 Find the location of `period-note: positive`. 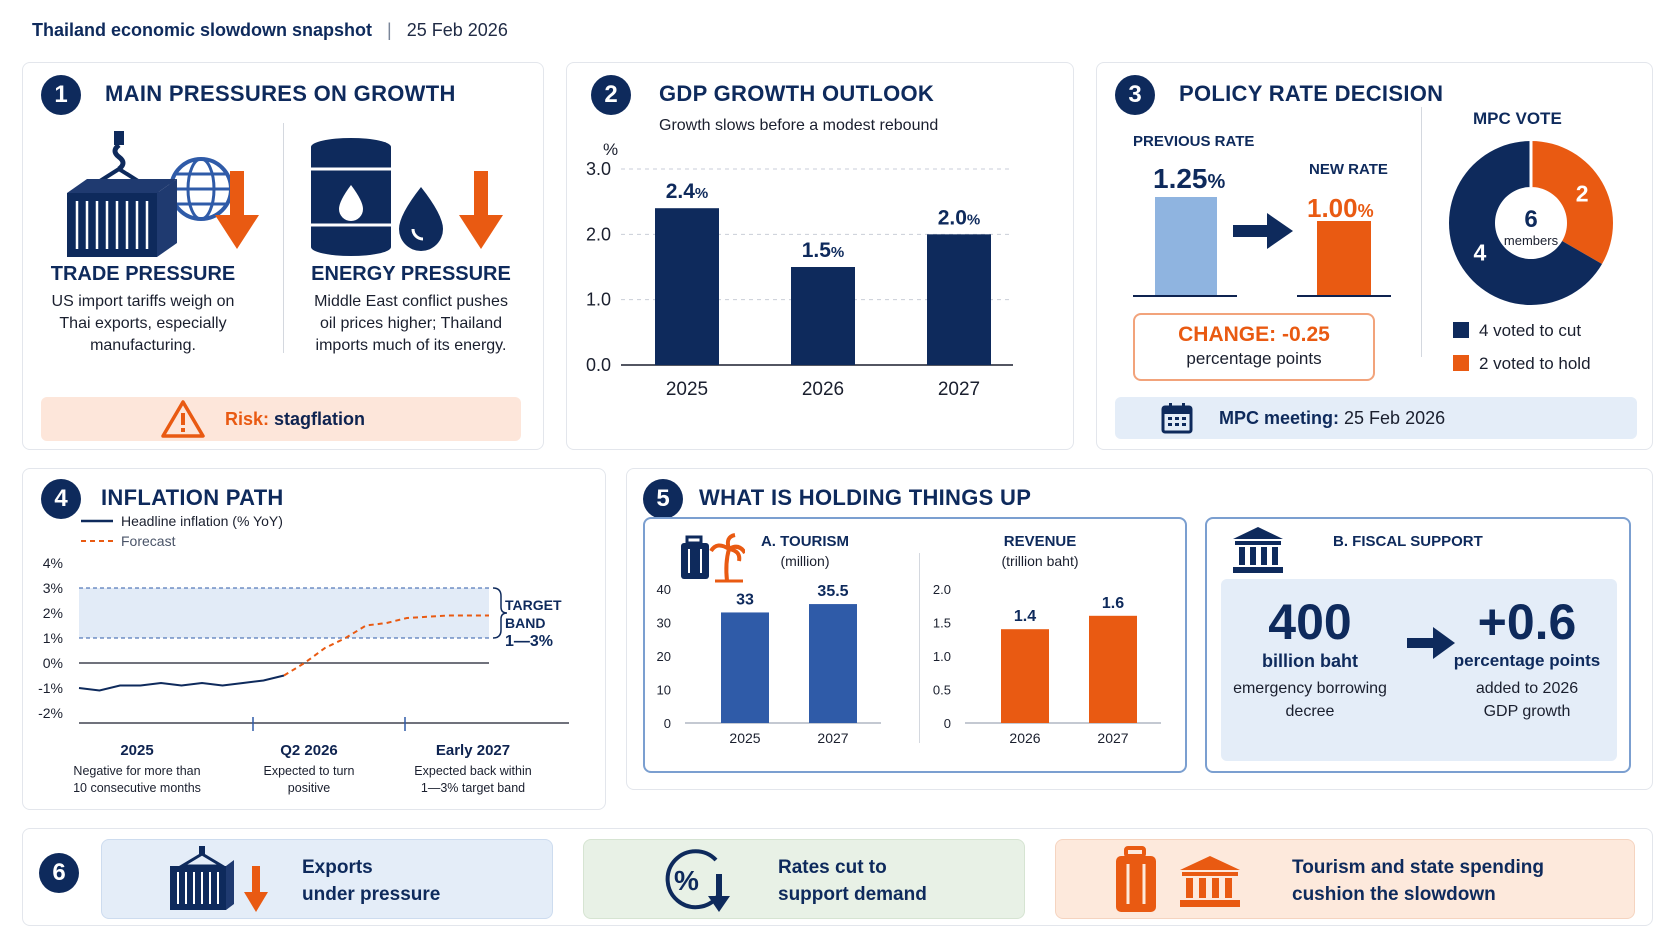

period-note: positive is located at coordinates (309, 788).